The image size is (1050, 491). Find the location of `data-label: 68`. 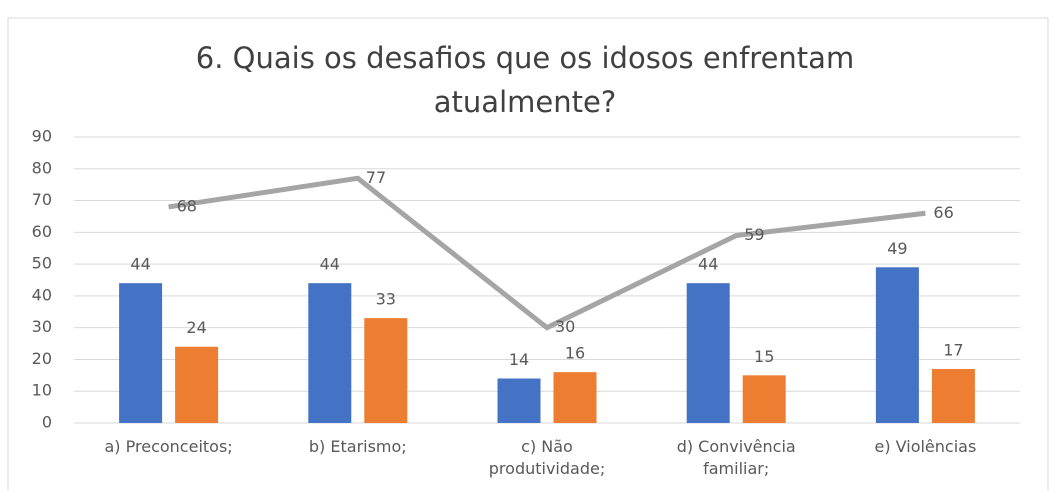

data-label: 68 is located at coordinates (187, 205).